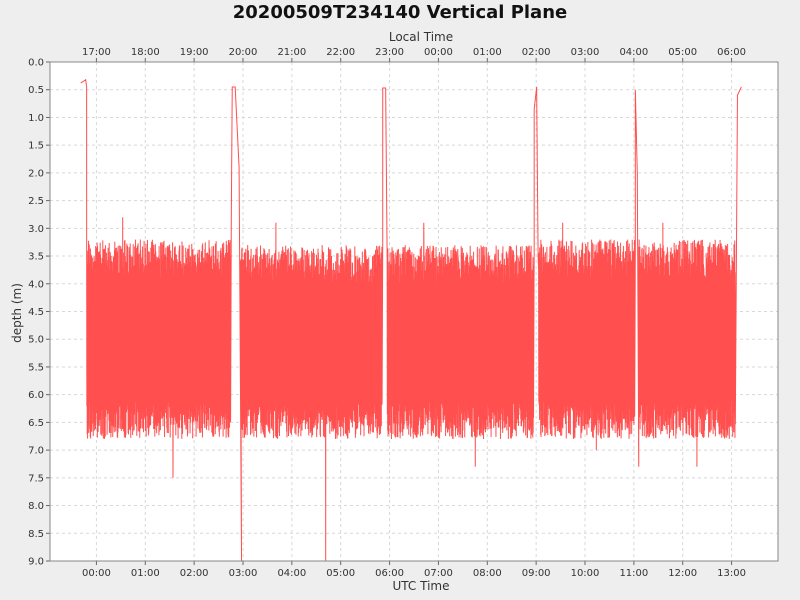 The image size is (800, 600). What do you see at coordinates (36, 451) in the screenshot?
I see `y-tick-label: 7.0` at bounding box center [36, 451].